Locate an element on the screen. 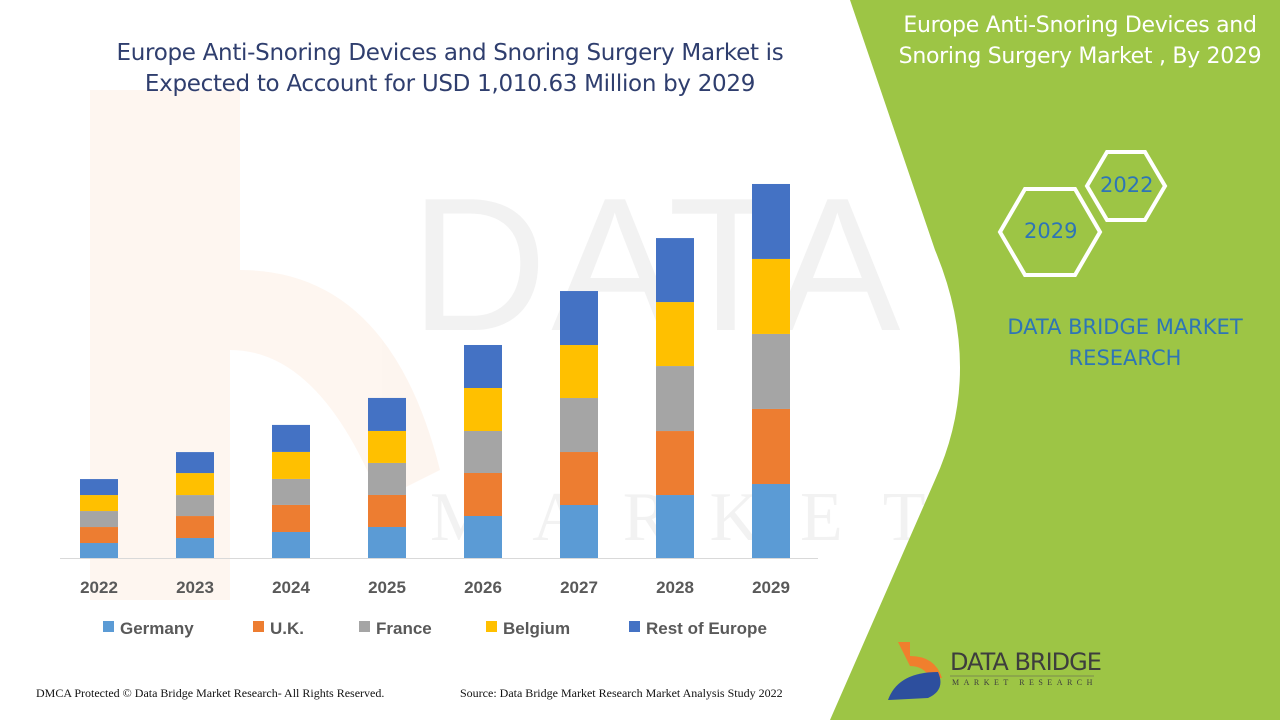 This screenshot has height=720, width=1280. logo-mark is located at coordinates (915, 671).